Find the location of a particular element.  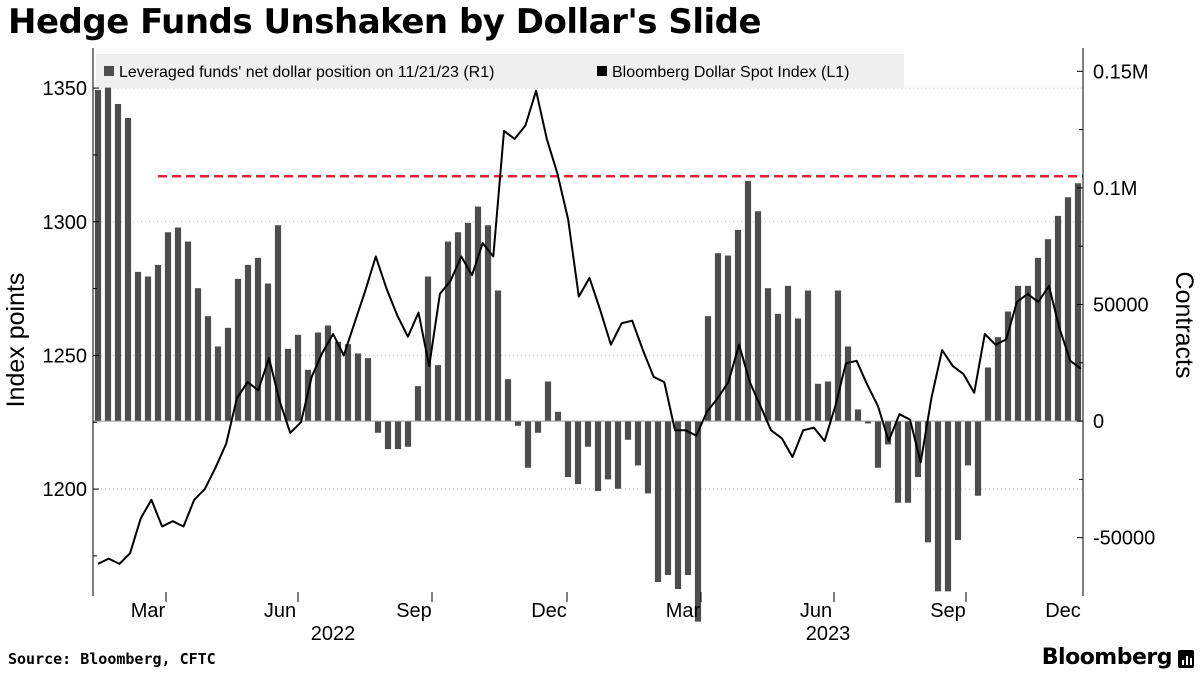

legend-background is located at coordinates (500, 71).